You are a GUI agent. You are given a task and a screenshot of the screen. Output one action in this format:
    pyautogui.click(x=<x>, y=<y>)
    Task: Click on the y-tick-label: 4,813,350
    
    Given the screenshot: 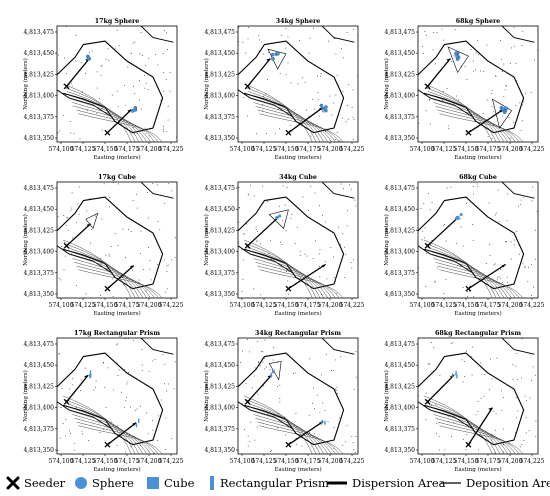 What is the action you would take?
    pyautogui.click(x=219, y=450)
    